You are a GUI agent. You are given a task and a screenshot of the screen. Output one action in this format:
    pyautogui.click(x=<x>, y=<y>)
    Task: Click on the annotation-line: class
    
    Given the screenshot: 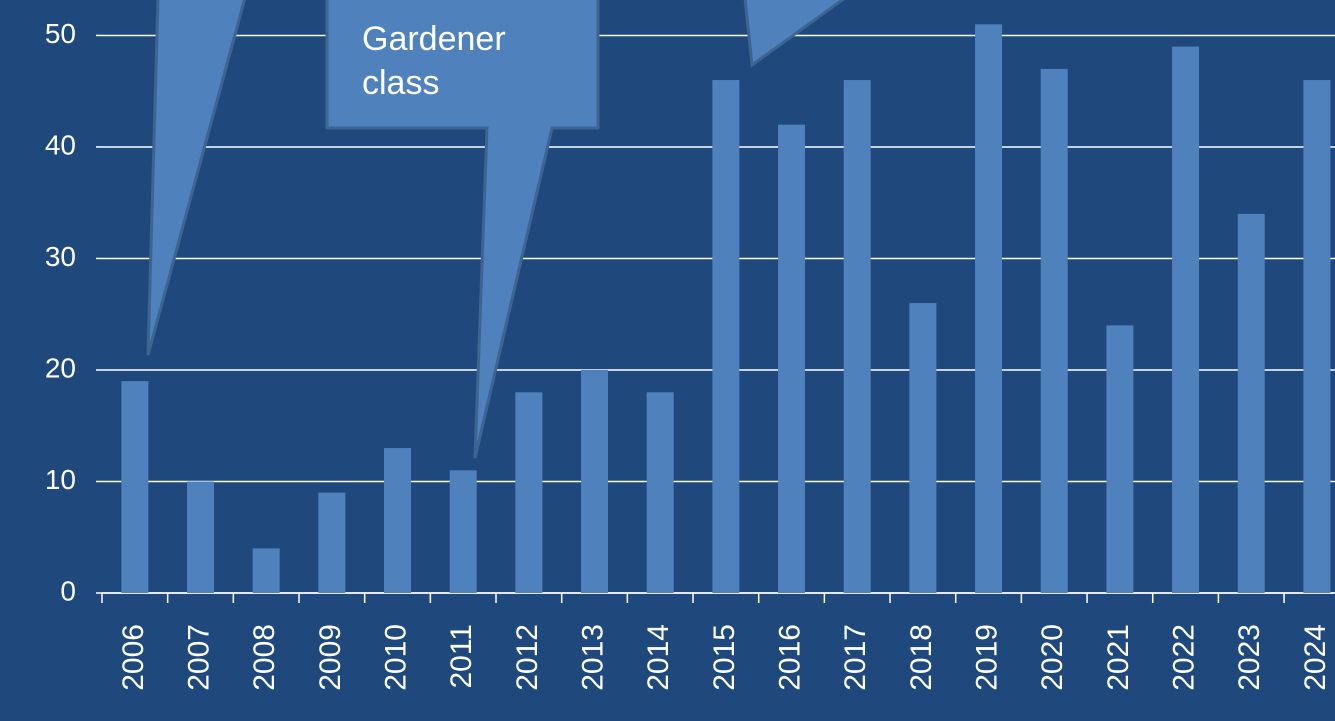 What is the action you would take?
    pyautogui.click(x=400, y=83)
    